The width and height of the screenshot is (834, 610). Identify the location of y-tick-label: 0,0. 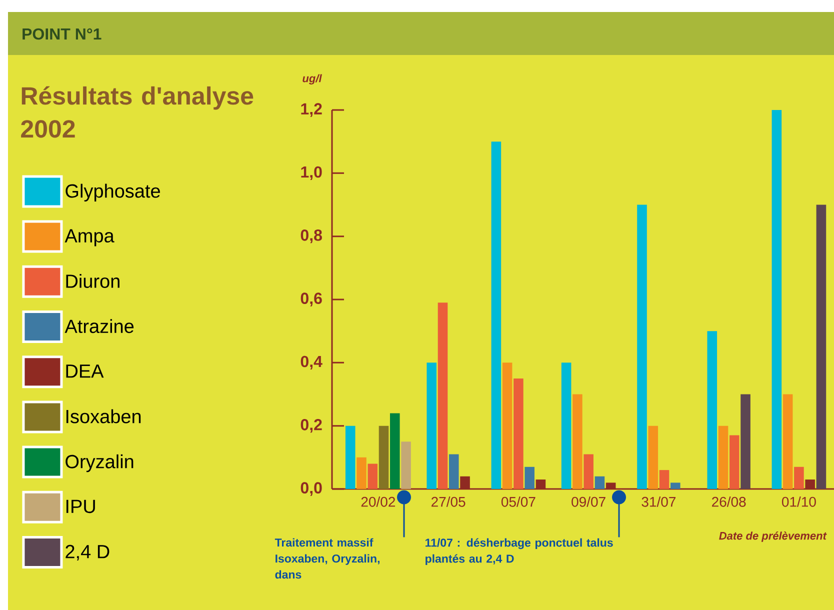
(311, 489).